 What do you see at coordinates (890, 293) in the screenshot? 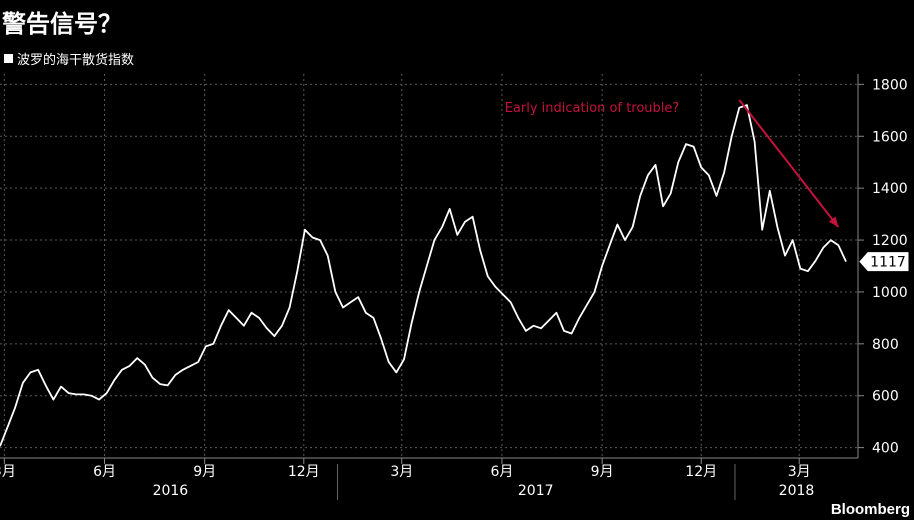
I see `y-tick-label: 1000` at bounding box center [890, 293].